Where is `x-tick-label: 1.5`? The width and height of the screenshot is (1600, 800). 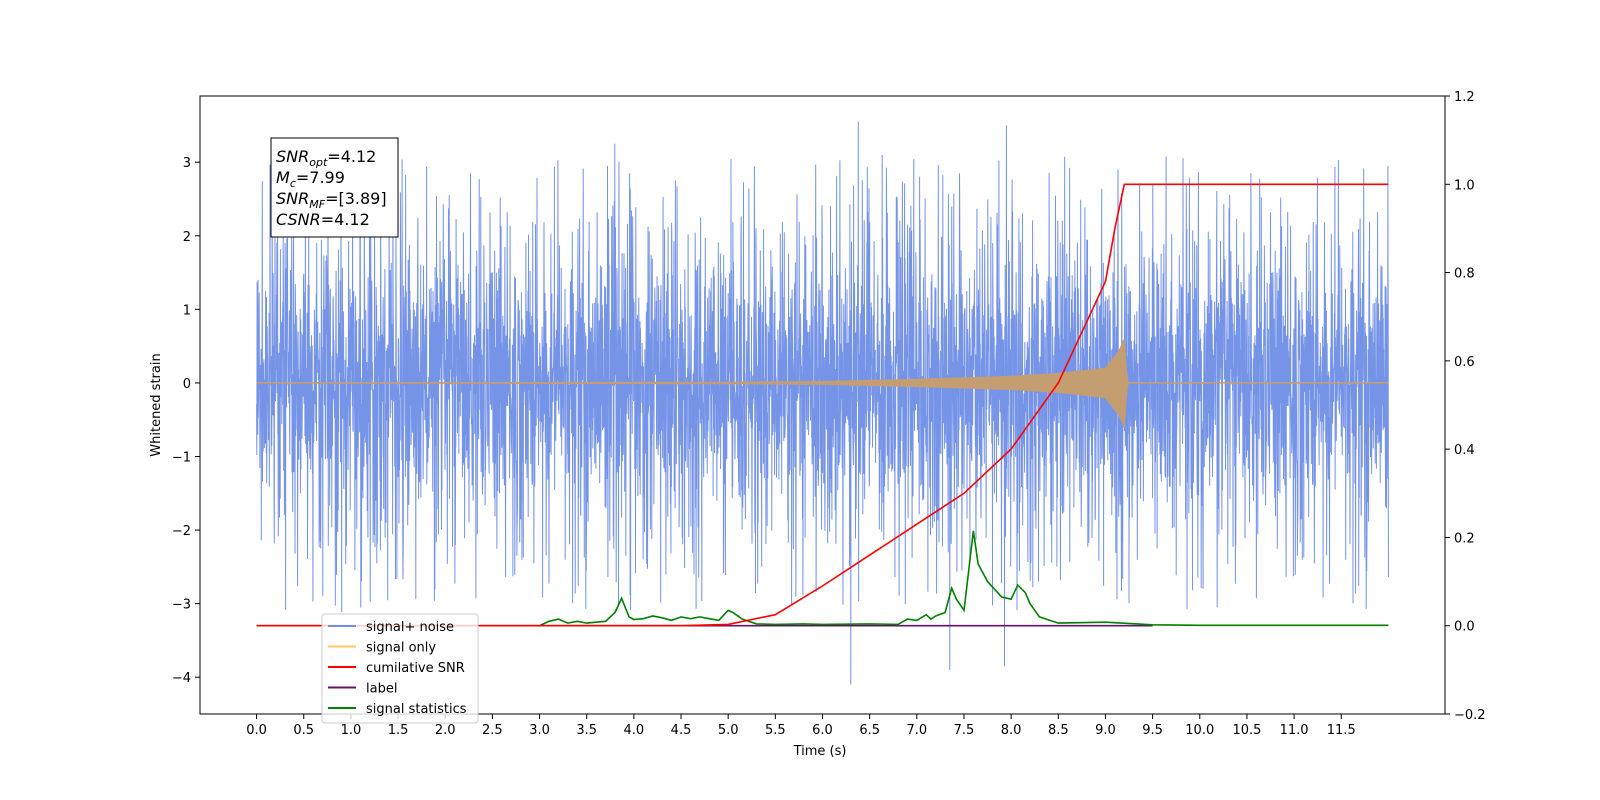
x-tick-label: 1.5 is located at coordinates (398, 730).